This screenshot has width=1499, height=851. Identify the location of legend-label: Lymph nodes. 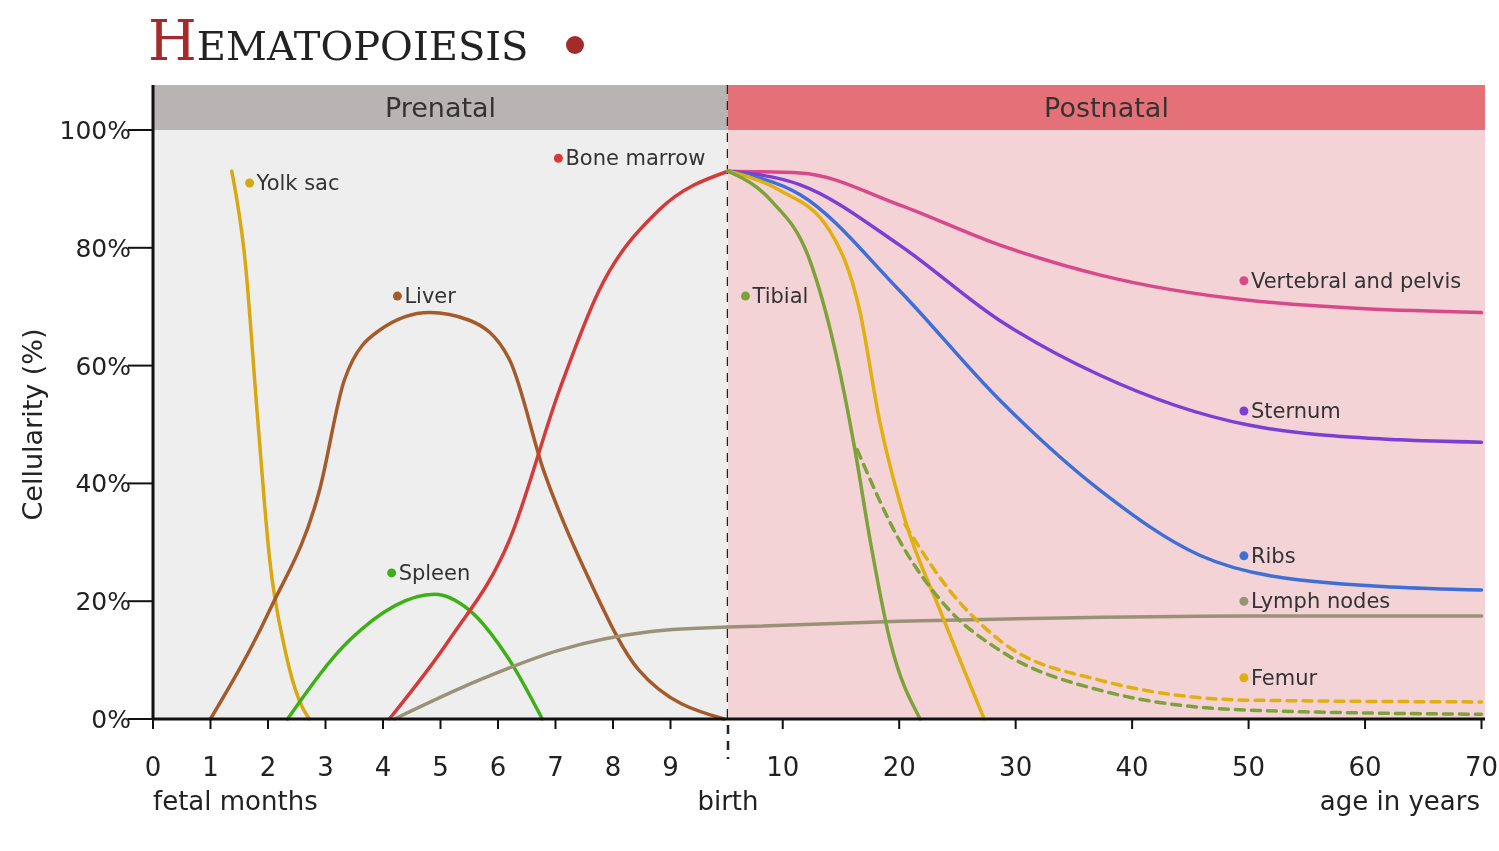
(1320, 601).